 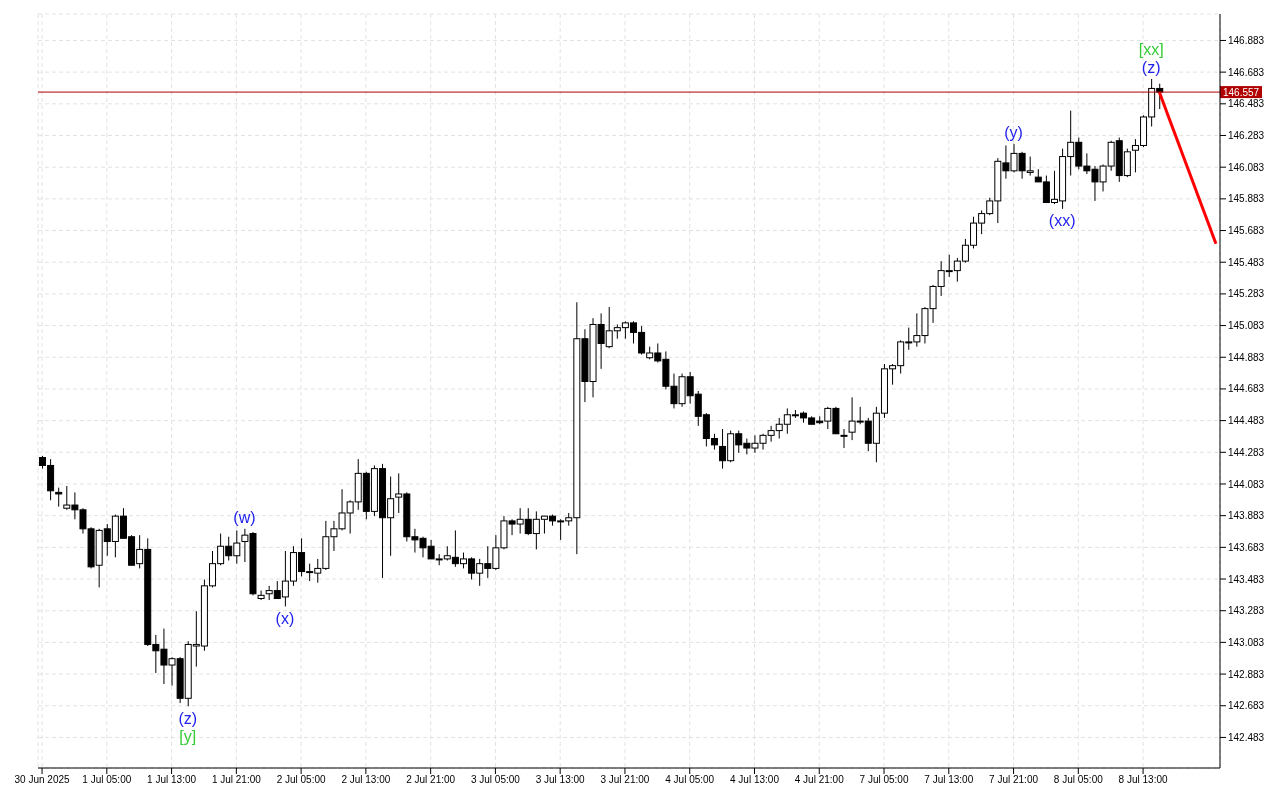 What do you see at coordinates (1246, 40) in the screenshot?
I see `y-tick-label: 146.883` at bounding box center [1246, 40].